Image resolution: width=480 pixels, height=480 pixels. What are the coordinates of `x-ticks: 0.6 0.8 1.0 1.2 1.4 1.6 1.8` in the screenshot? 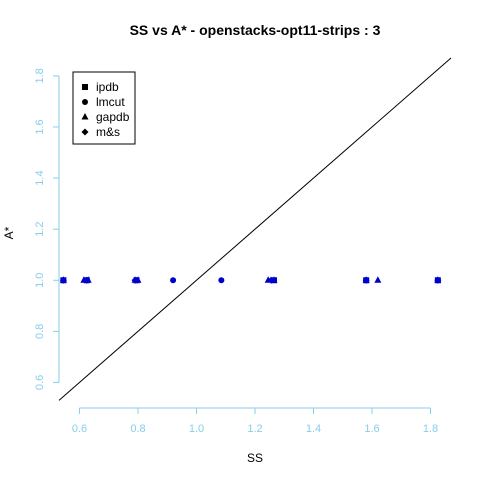 It's located at (255, 421).